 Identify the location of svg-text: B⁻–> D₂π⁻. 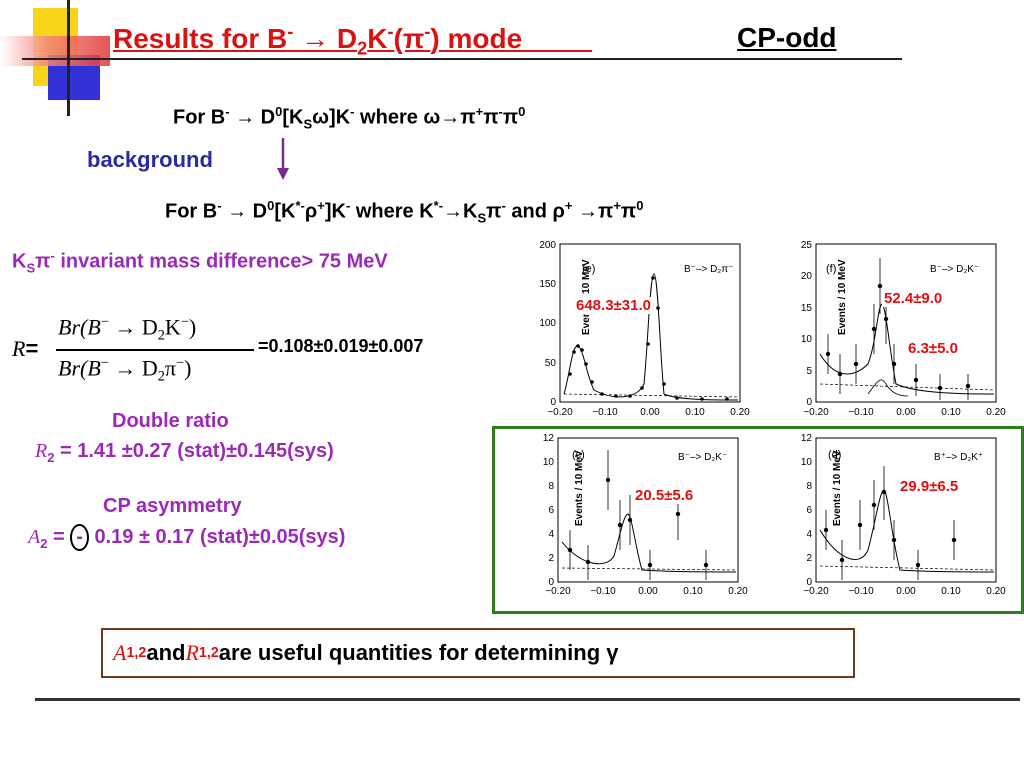
(708, 269).